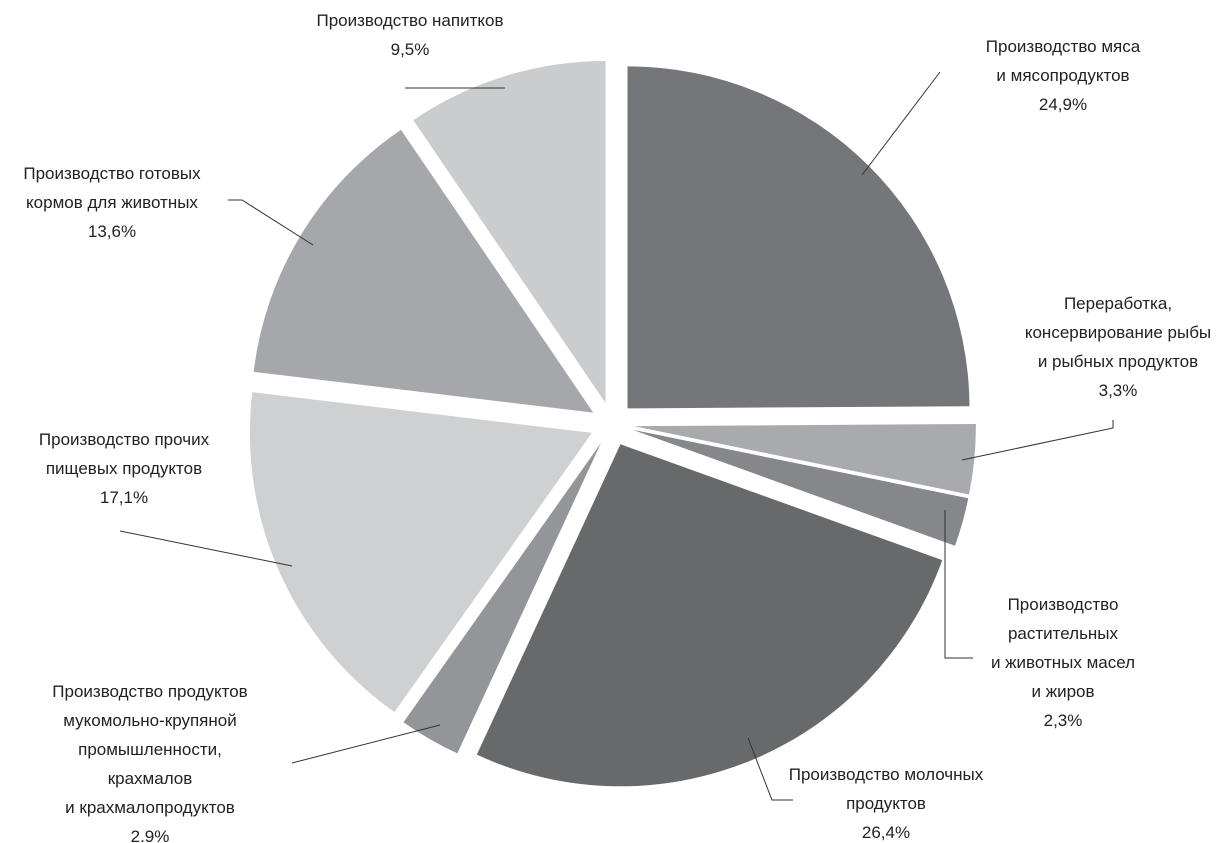  Describe the element at coordinates (1063, 720) in the screenshot. I see `slice-value-label: 2,3%` at that location.